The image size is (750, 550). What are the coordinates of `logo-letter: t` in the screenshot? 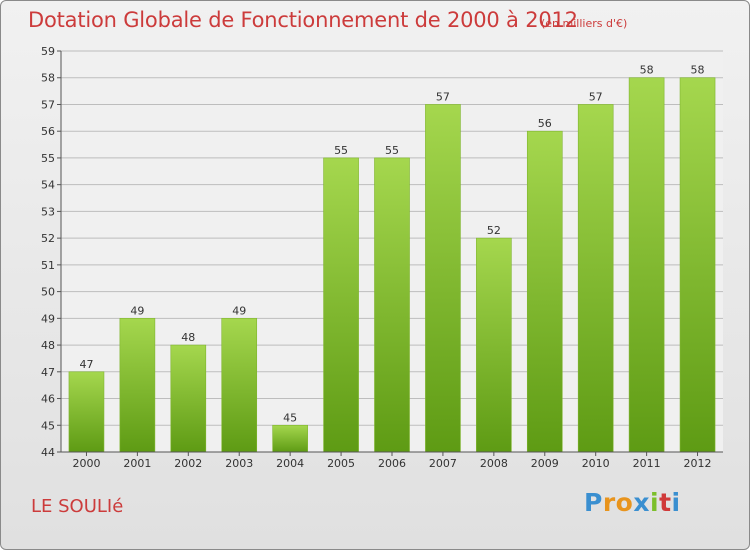 It's located at (665, 502).